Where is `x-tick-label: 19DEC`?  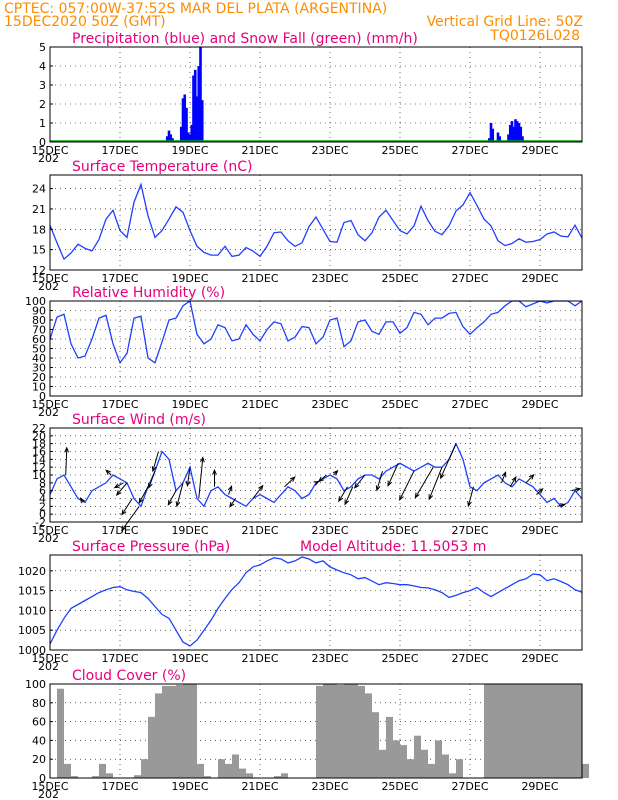
x-tick-label: 19DEC is located at coordinates (189, 786).